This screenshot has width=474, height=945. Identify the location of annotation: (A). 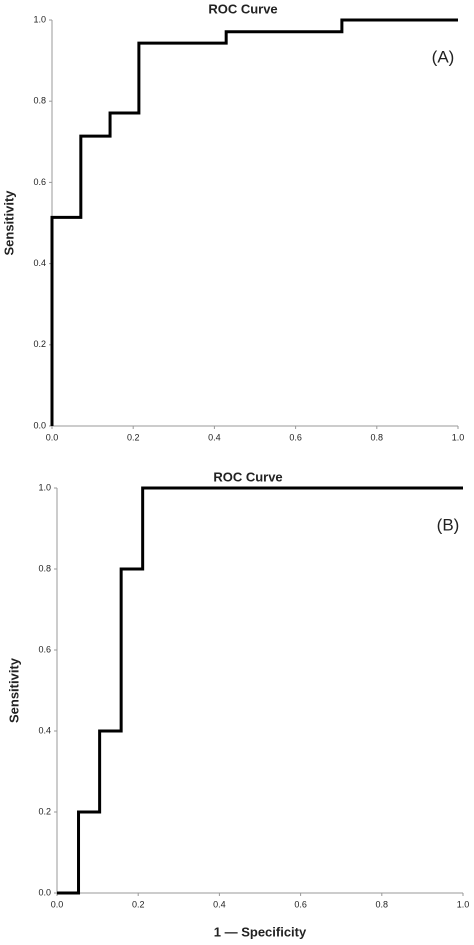
(443, 56).